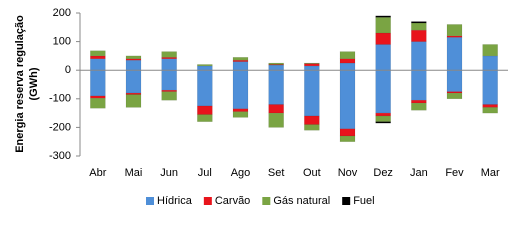  I want to click on legend-label: Fuel, so click(363, 201).